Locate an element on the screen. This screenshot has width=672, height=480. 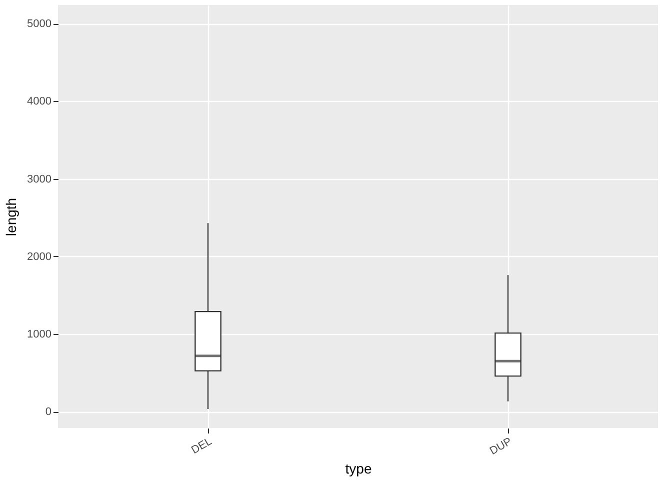
x-tick-label: DUP is located at coordinates (501, 447).